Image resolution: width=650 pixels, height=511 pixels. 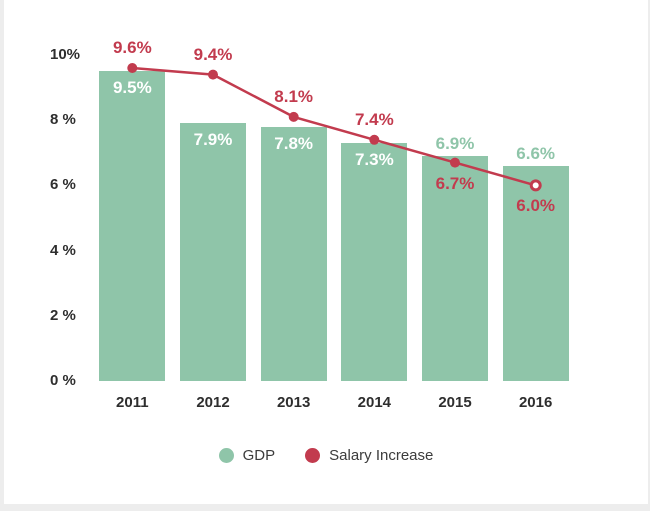 I want to click on y-tick-label: 6 %, so click(x=63, y=185).